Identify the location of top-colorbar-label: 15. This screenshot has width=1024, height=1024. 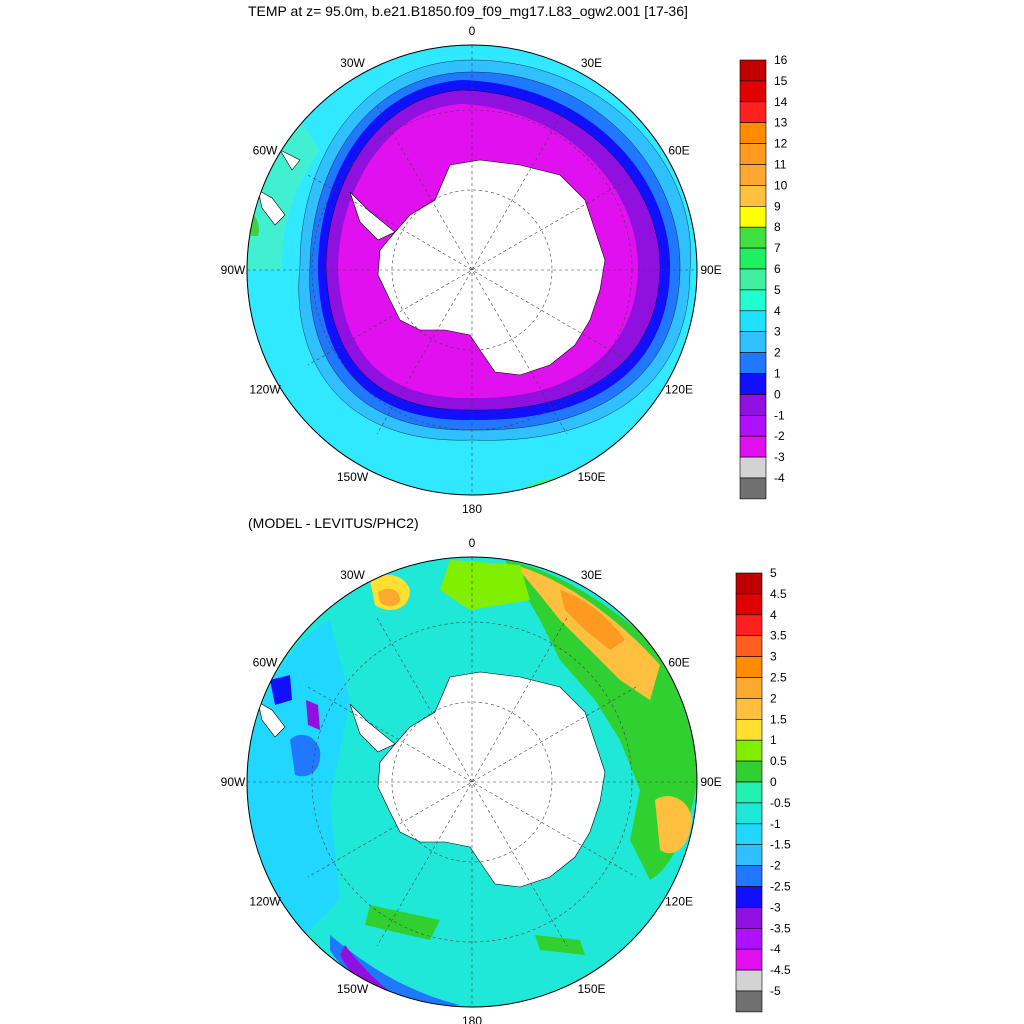
(781, 81).